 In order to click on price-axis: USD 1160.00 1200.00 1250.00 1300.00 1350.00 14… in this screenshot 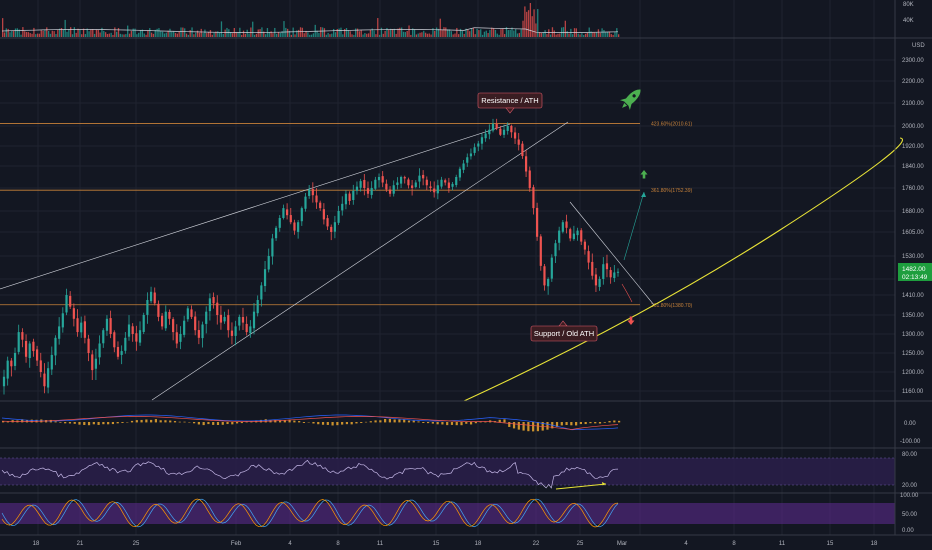, I will do `click(915, 268)`.